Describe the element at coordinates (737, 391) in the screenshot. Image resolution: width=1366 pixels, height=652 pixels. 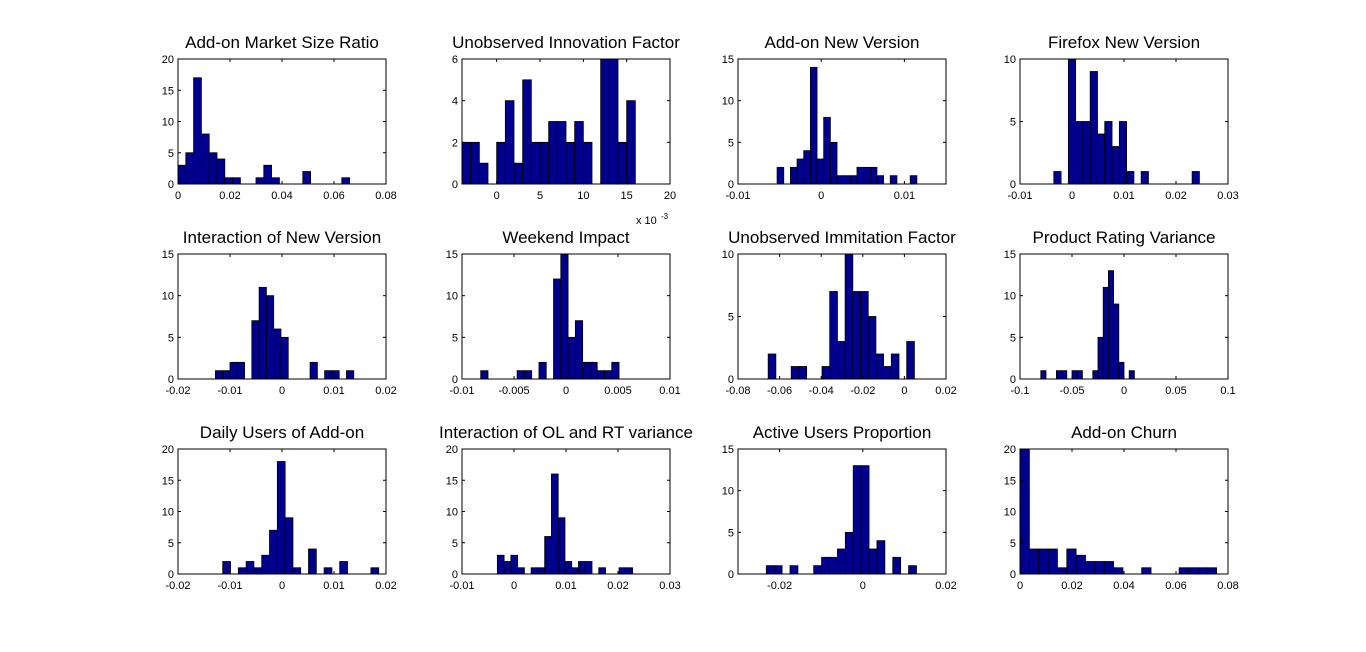
I see `x-tick-label: -0.08` at that location.